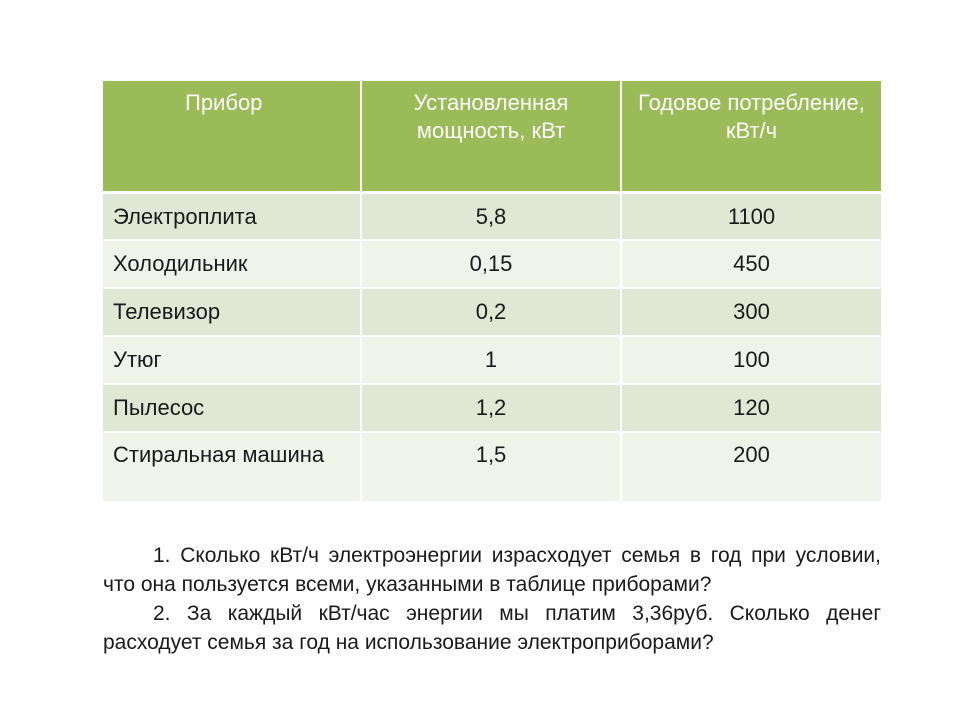 The image size is (960, 720). I want to click on cell-power: 5,8, so click(491, 216).